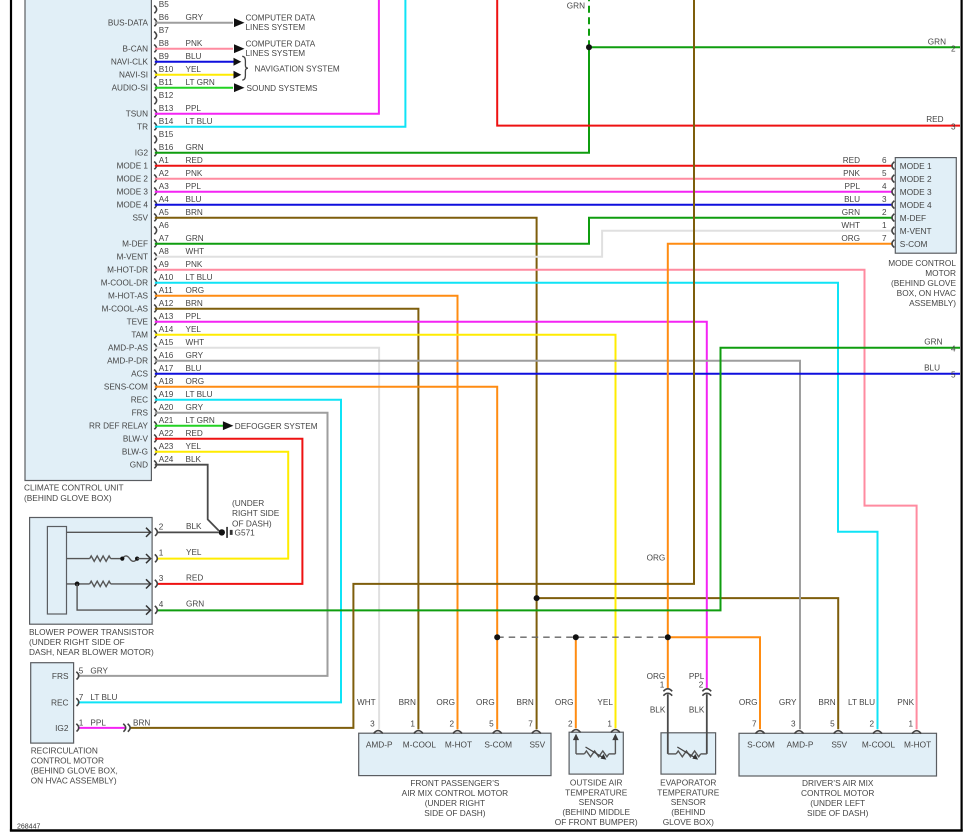 Image resolution: width=967 pixels, height=839 pixels. Describe the element at coordinates (128, 295) in the screenshot. I see `svg-text: M-HOT-AS` at that location.